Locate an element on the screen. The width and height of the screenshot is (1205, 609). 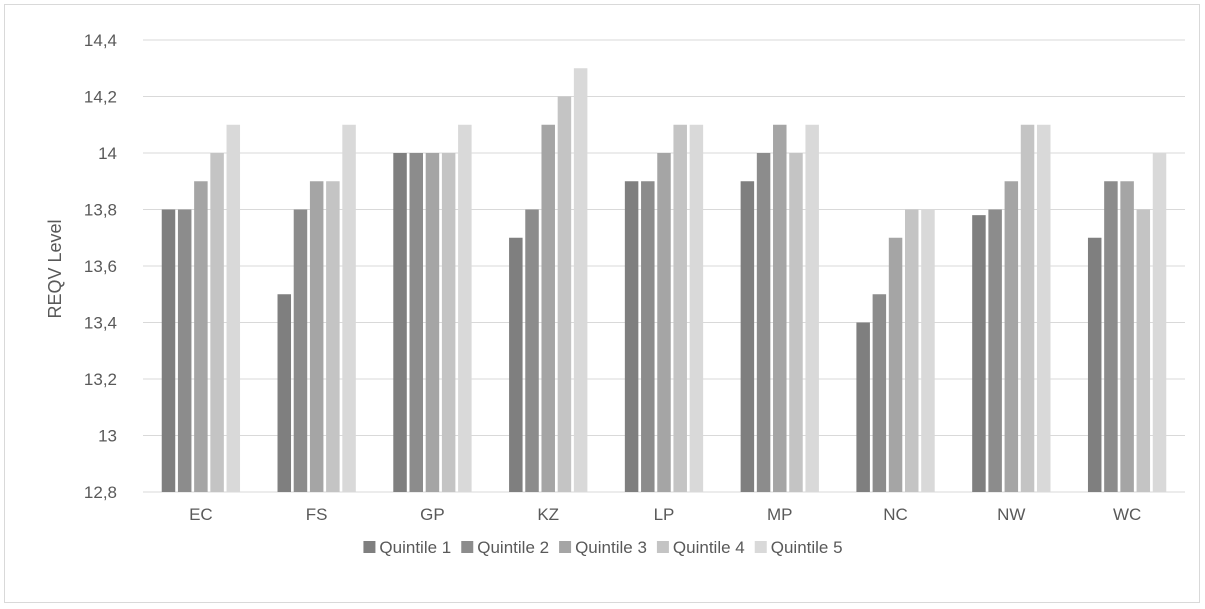
bar-kz-q2 is located at coordinates (532, 350).